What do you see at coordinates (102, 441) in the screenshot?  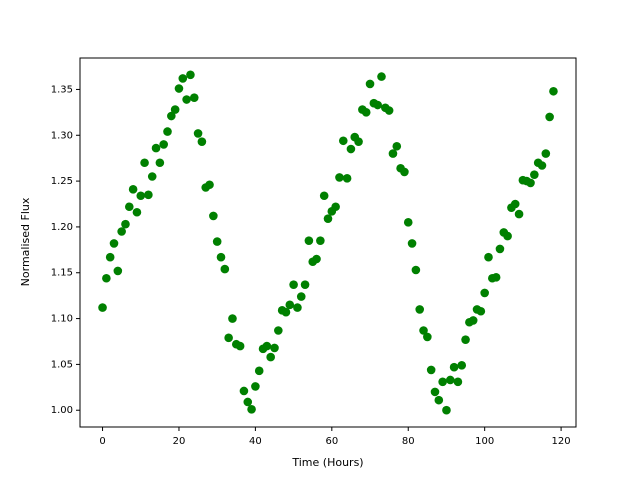 I see `x-tick-label: 0` at bounding box center [102, 441].